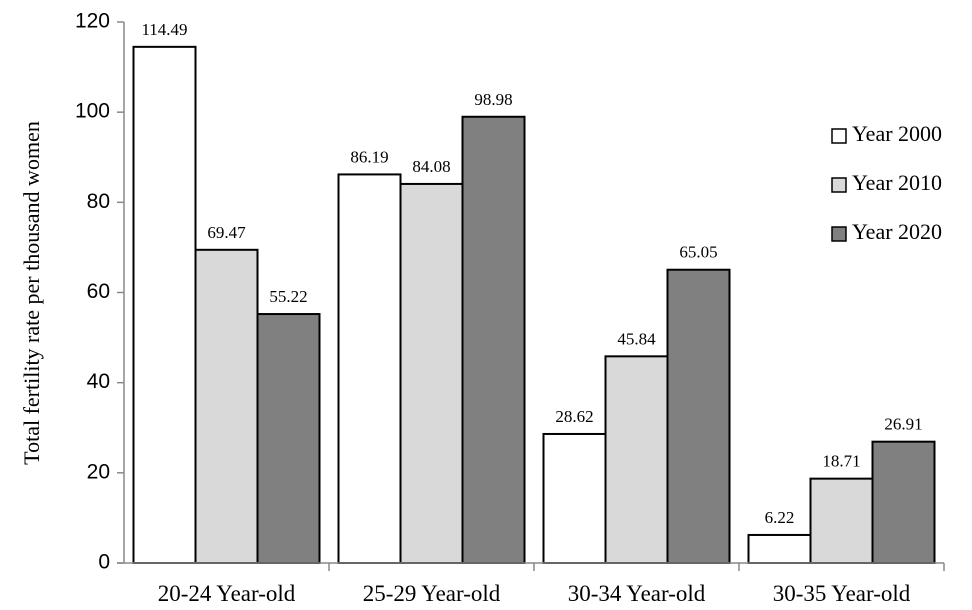 The height and width of the screenshot is (610, 972). I want to click on x-tick-label: 30-34 Year-old, so click(637, 593).